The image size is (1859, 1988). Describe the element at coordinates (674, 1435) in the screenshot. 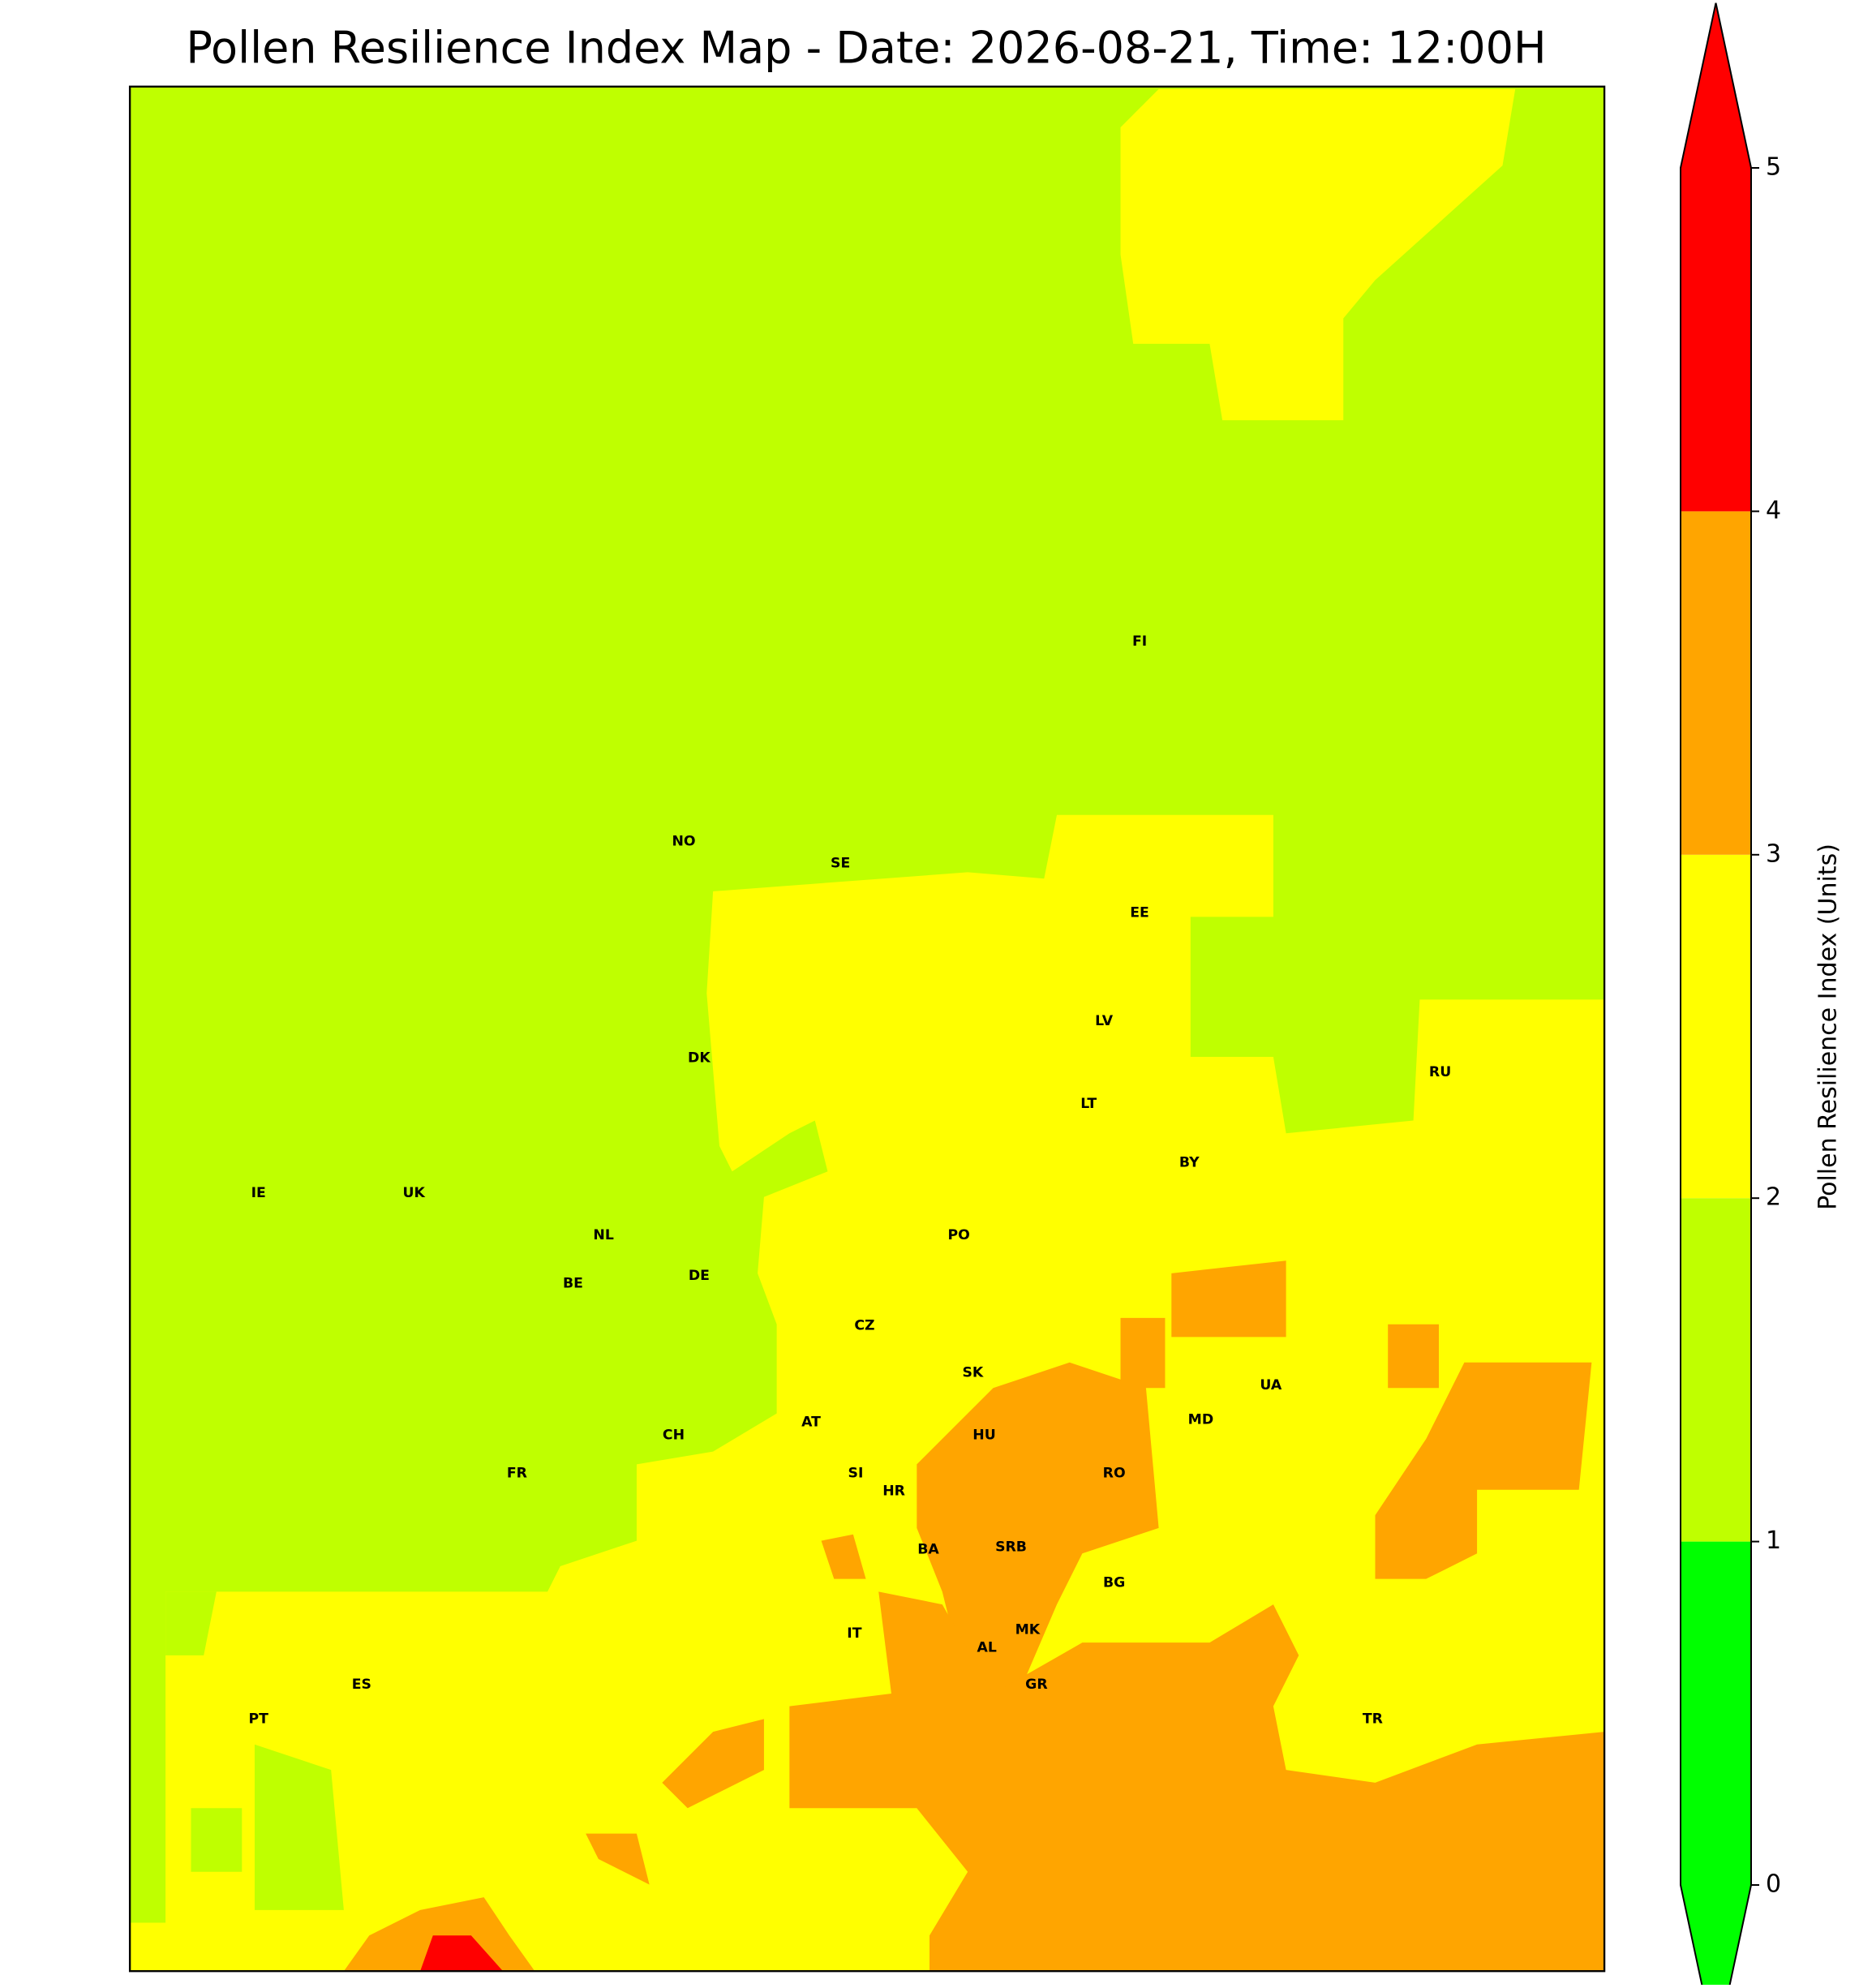

I see `country-label: CH` at that location.